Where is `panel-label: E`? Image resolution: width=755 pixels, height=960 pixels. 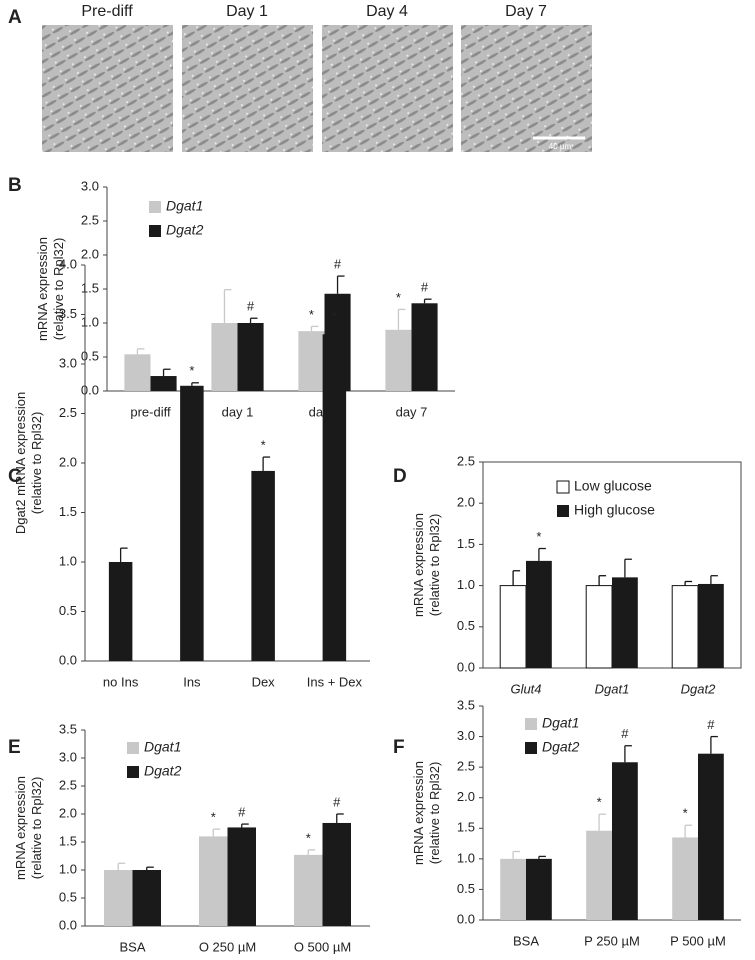
panel-label: E is located at coordinates (14, 747).